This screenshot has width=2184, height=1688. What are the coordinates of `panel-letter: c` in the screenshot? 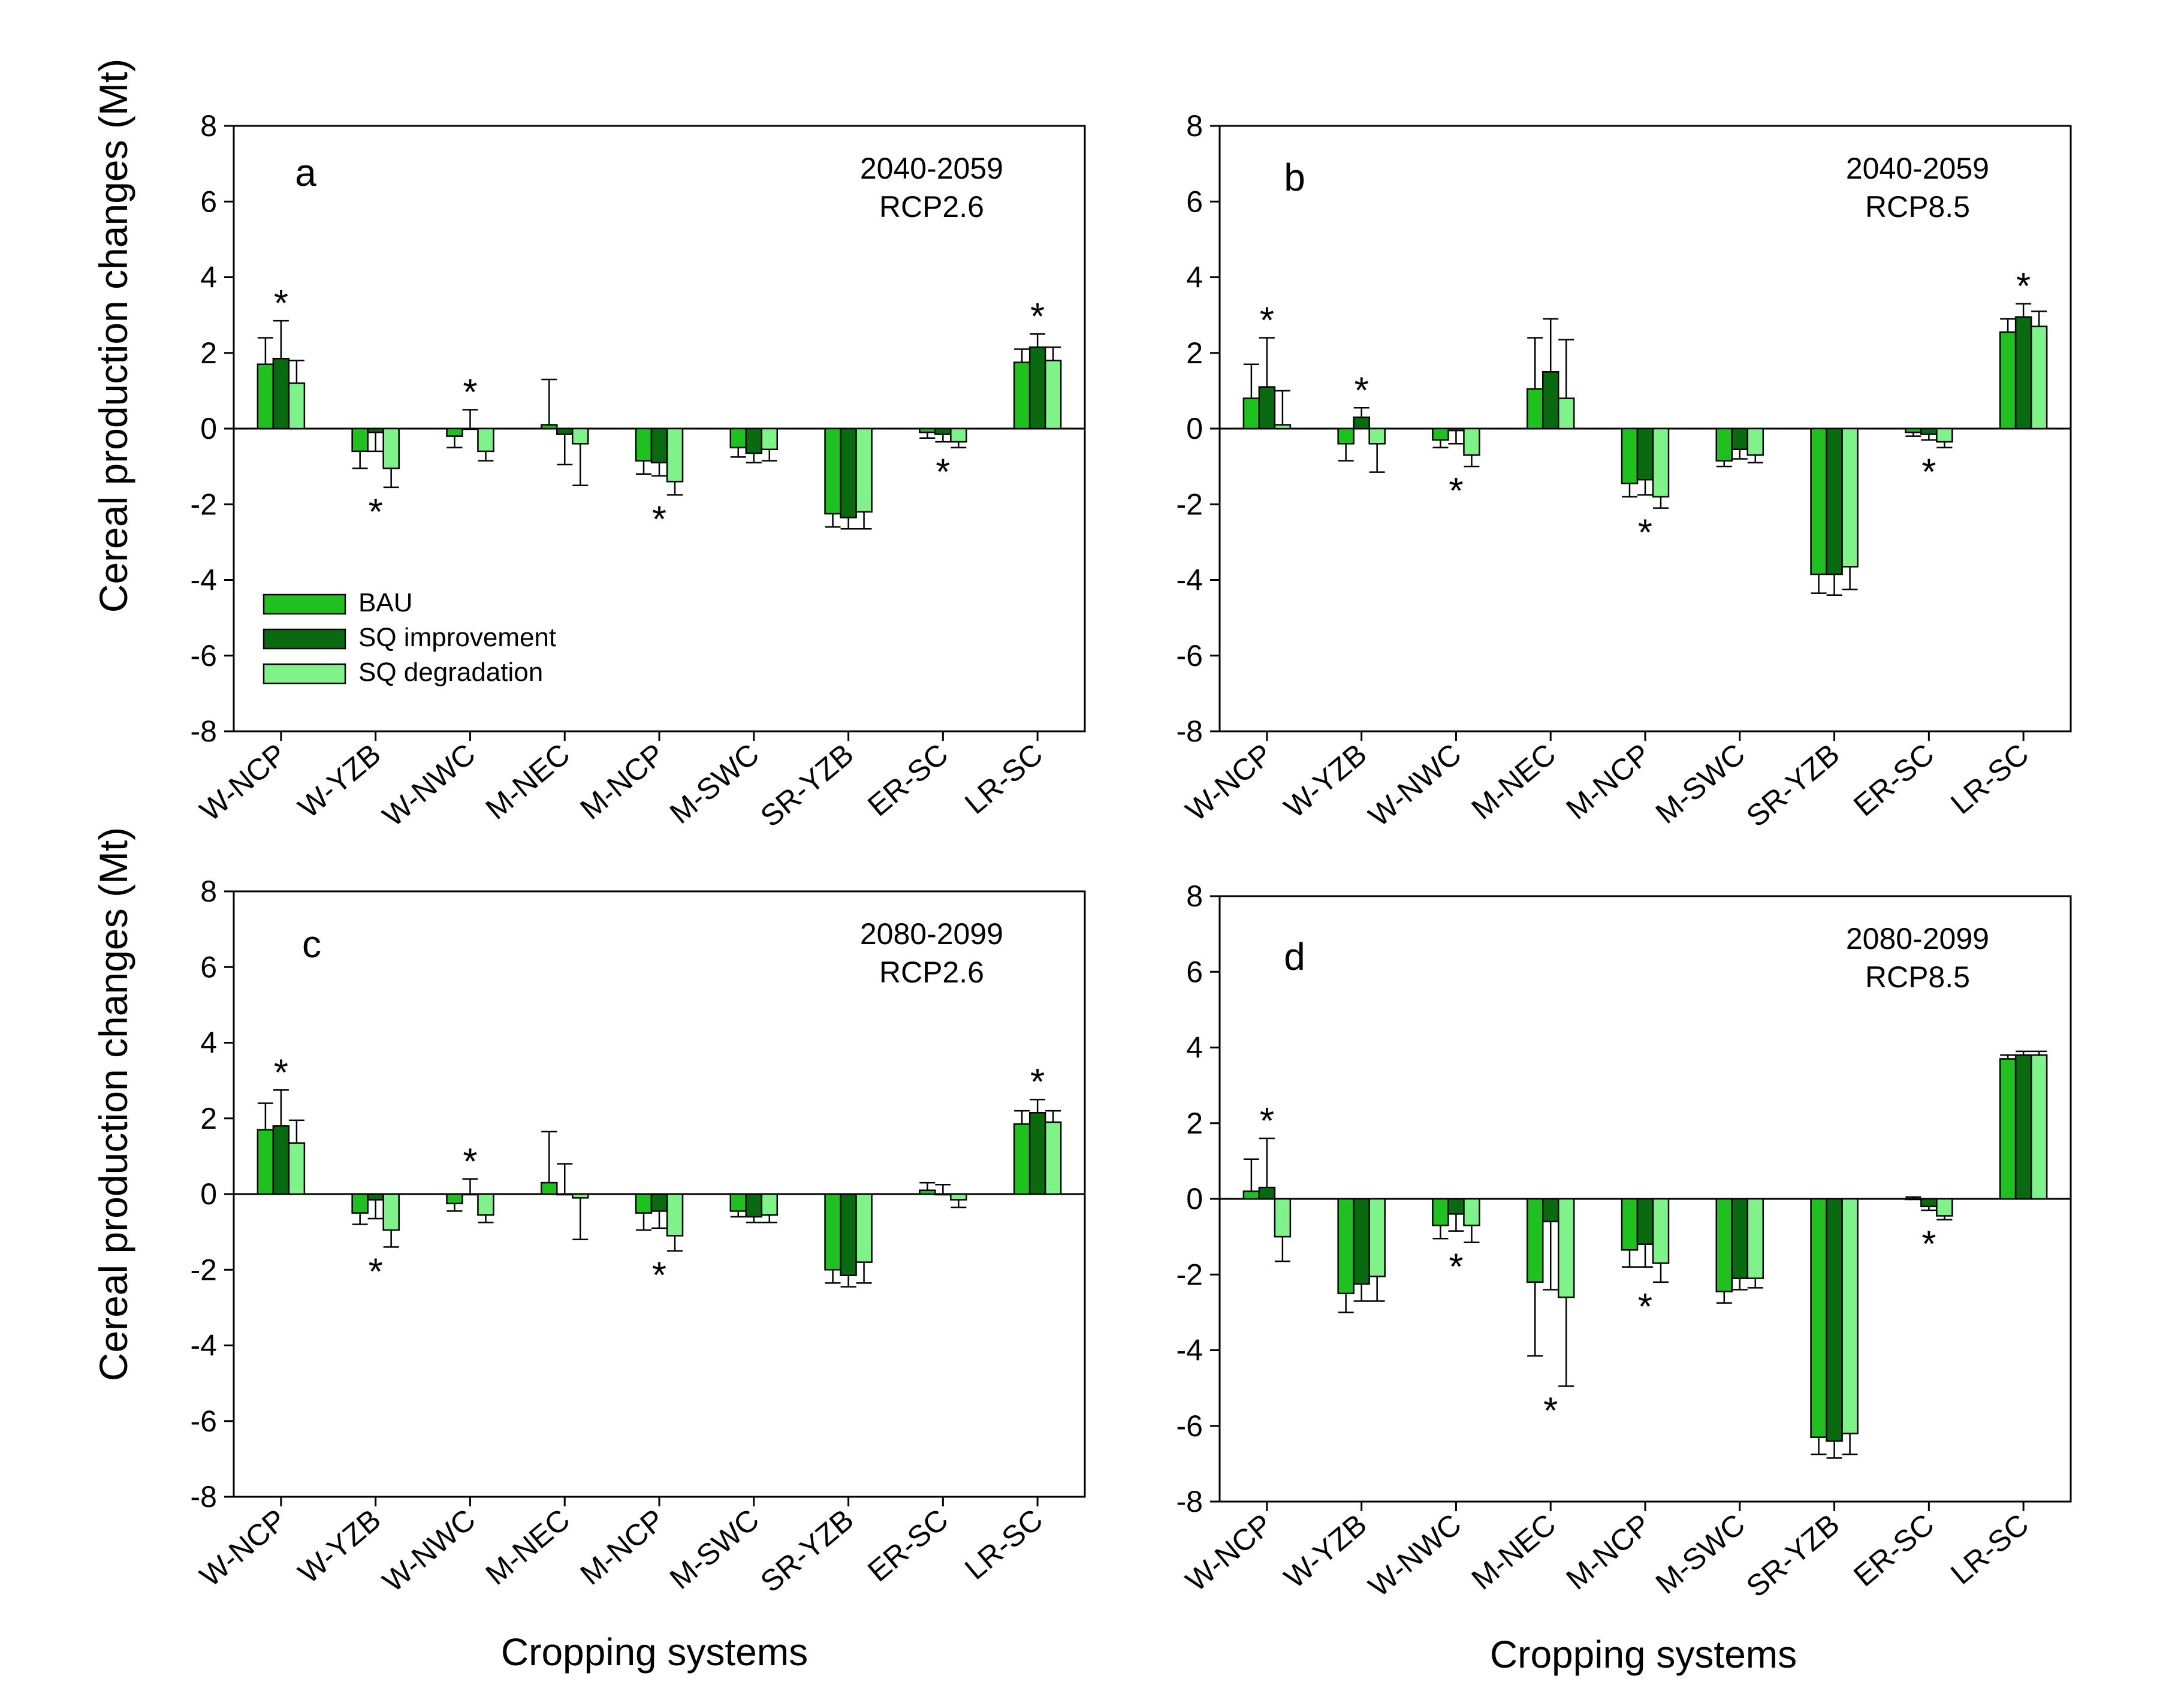 It's located at (312, 944).